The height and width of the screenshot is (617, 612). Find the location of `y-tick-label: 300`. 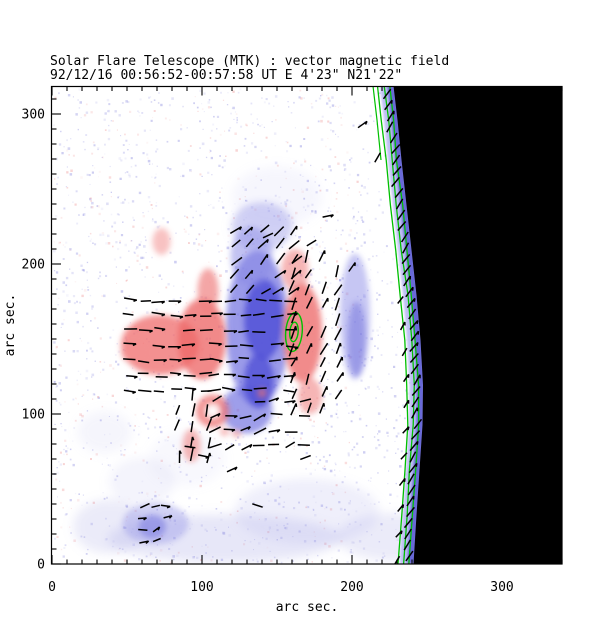

y-tick-label: 300 is located at coordinates (33, 115).